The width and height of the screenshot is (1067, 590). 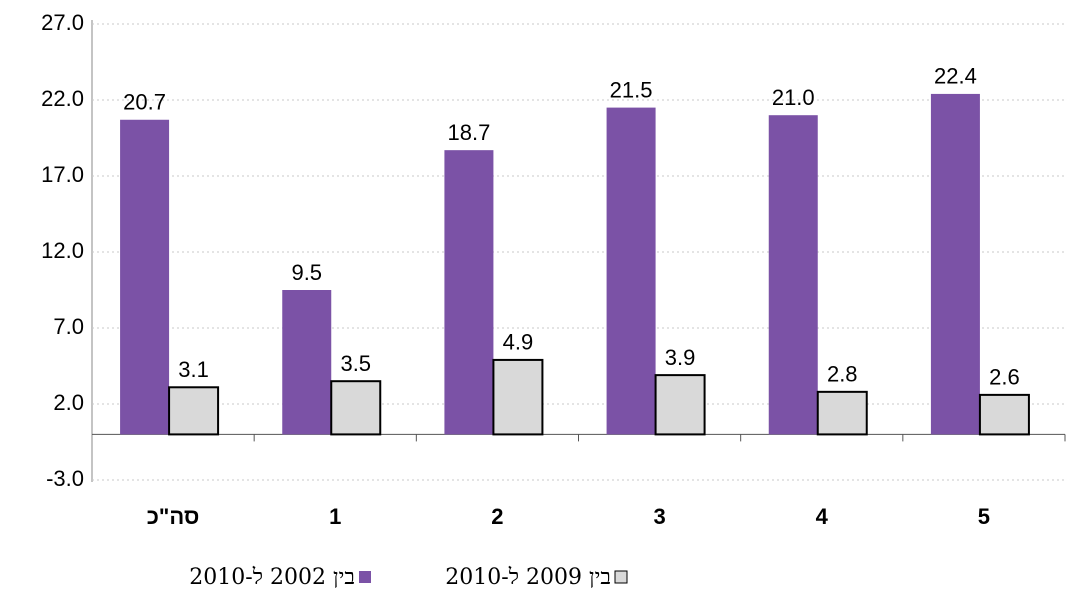 I want to click on value-label: 20.7, so click(x=144, y=102).